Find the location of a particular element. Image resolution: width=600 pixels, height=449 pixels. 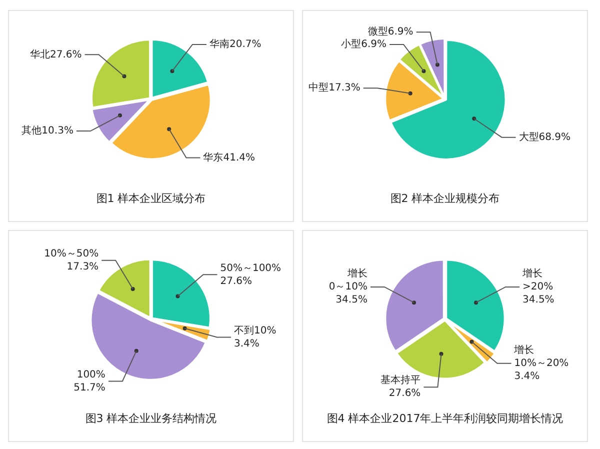

text: 图2 样本企业规模分布 is located at coordinates (445, 198).